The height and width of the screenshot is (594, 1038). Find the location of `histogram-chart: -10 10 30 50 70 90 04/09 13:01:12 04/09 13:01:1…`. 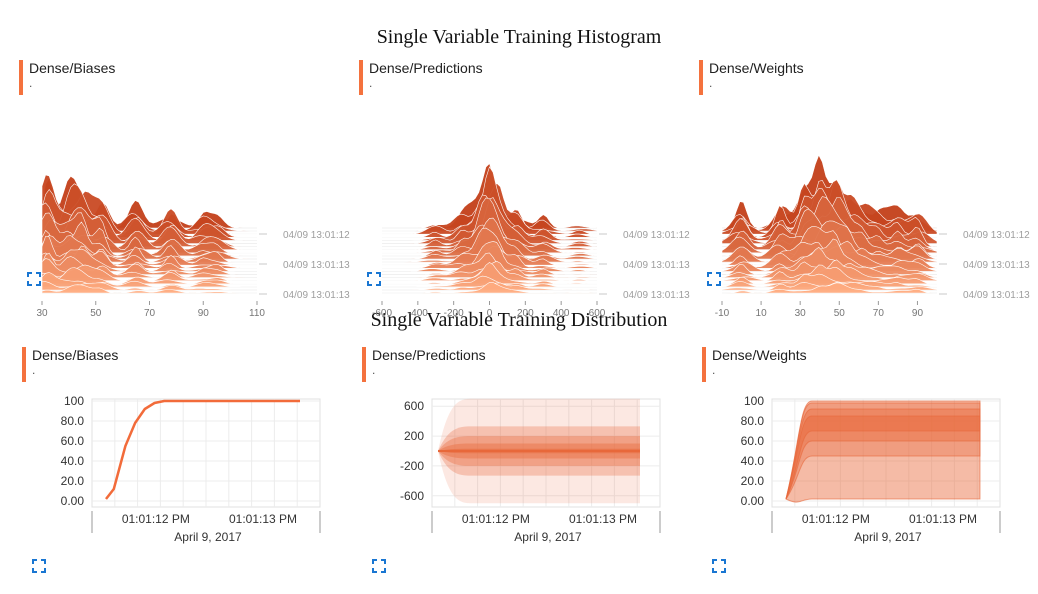

histogram-chart: -10 10 30 50 70 90 04/09 13:01:12 04/09 13:01:1… is located at coordinates (872, 236).